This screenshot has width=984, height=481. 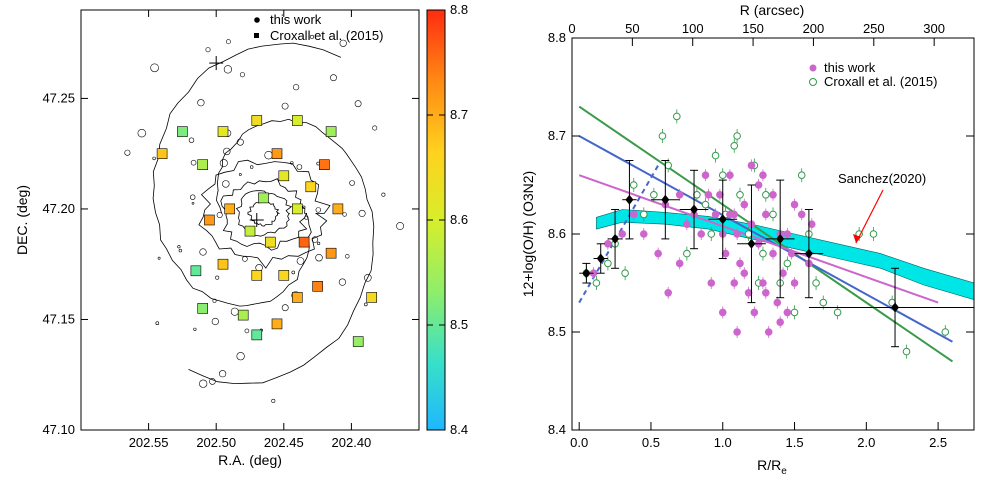 What do you see at coordinates (459, 324) in the screenshot?
I see `colorbar-tick-label: 8.5` at bounding box center [459, 324].